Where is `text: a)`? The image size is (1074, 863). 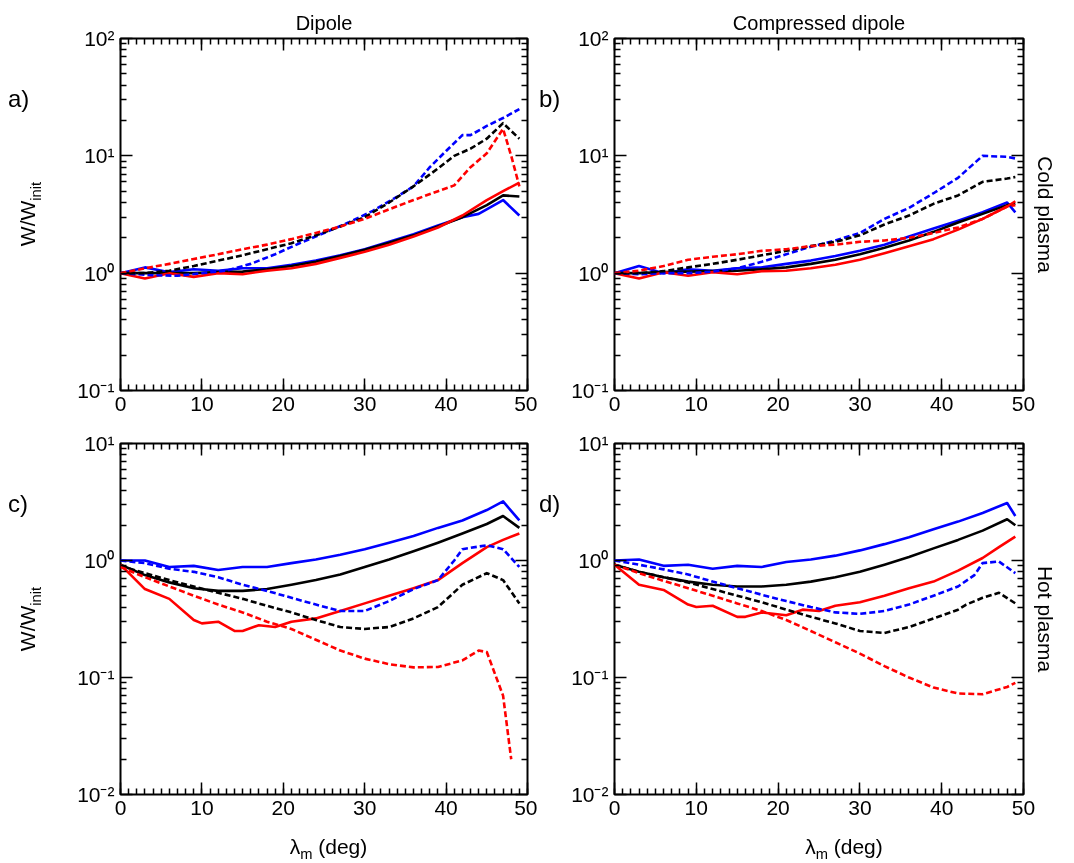
text: a) is located at coordinates (19, 99).